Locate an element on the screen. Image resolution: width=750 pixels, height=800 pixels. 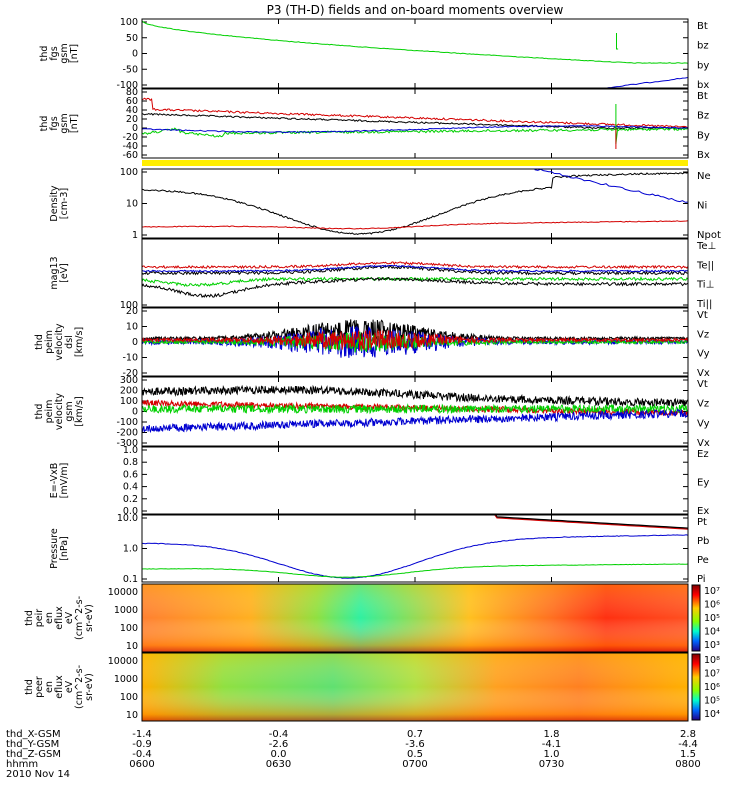
colorbar-label: 10⁸ is located at coordinates (712, 660).